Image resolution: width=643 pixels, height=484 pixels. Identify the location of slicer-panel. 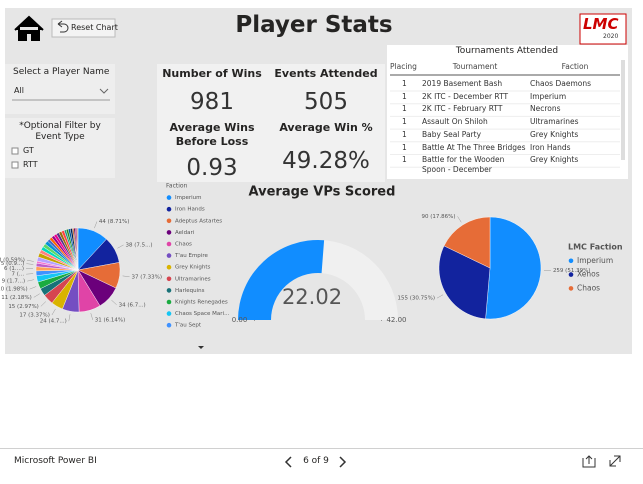
(60, 89).